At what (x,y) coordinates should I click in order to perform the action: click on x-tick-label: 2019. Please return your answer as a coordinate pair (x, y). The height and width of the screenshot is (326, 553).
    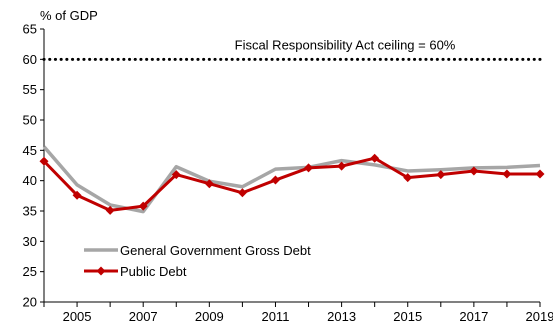
    Looking at the image, I should click on (539, 316).